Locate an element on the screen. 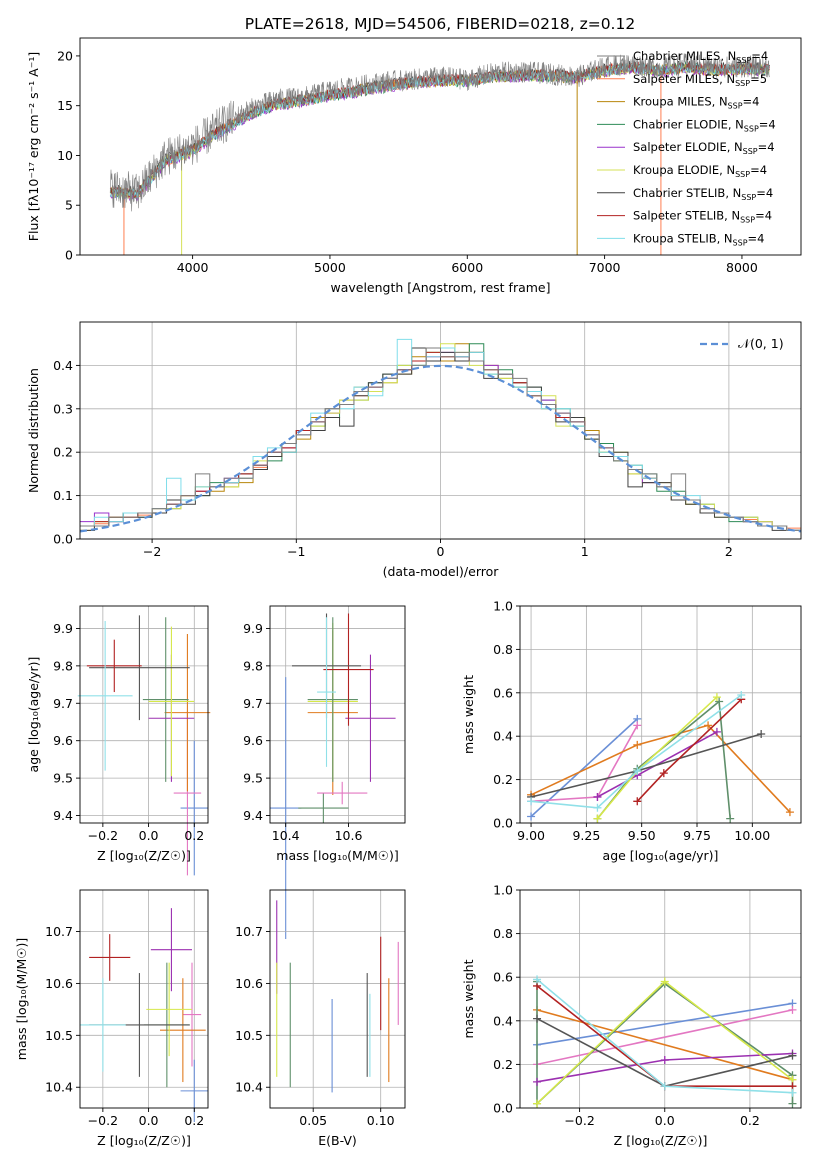  legend-entry-name: Chabrier ELODIE, N is located at coordinates (688, 124).